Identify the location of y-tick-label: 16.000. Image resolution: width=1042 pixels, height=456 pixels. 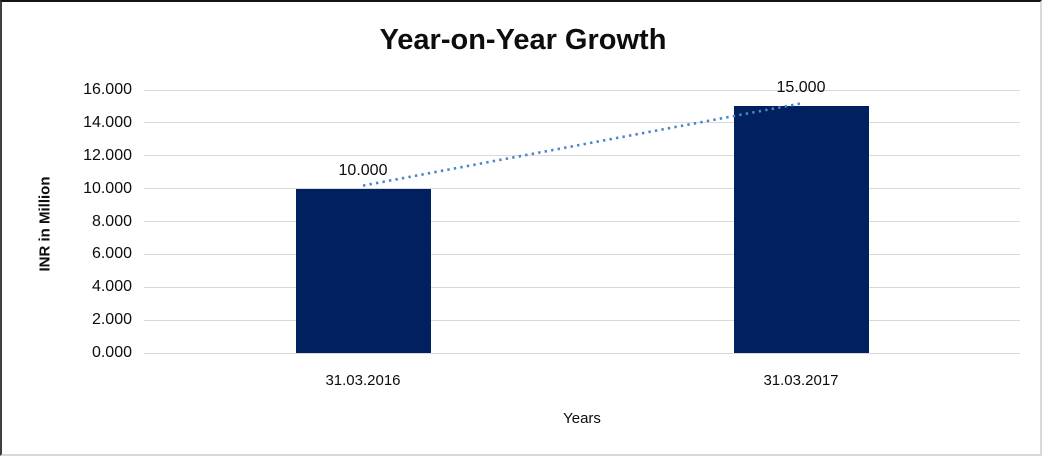
(107, 89).